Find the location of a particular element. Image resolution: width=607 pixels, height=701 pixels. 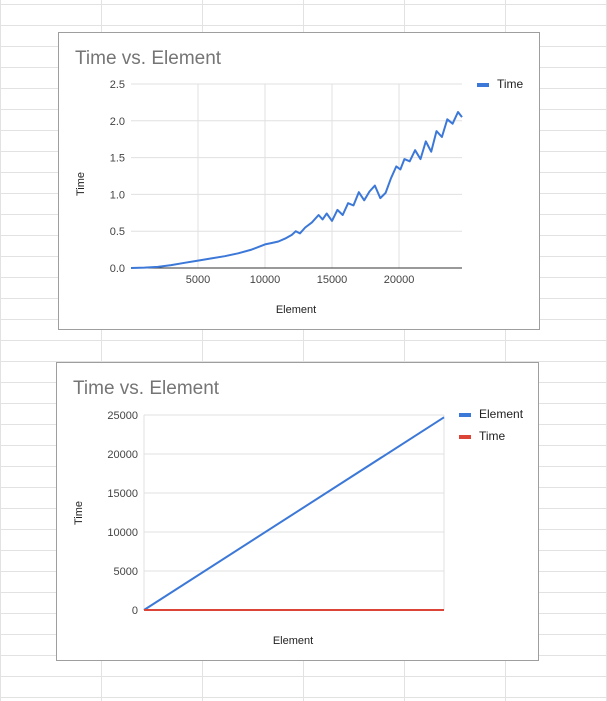

y-tick-label: 0.5 is located at coordinates (117, 232).